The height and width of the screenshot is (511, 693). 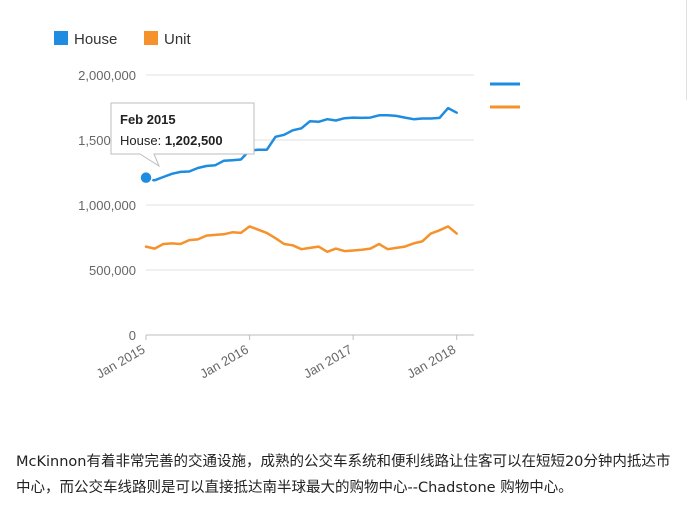 What do you see at coordinates (194, 140) in the screenshot?
I see `tooltip-value: 1,202,500` at bounding box center [194, 140].